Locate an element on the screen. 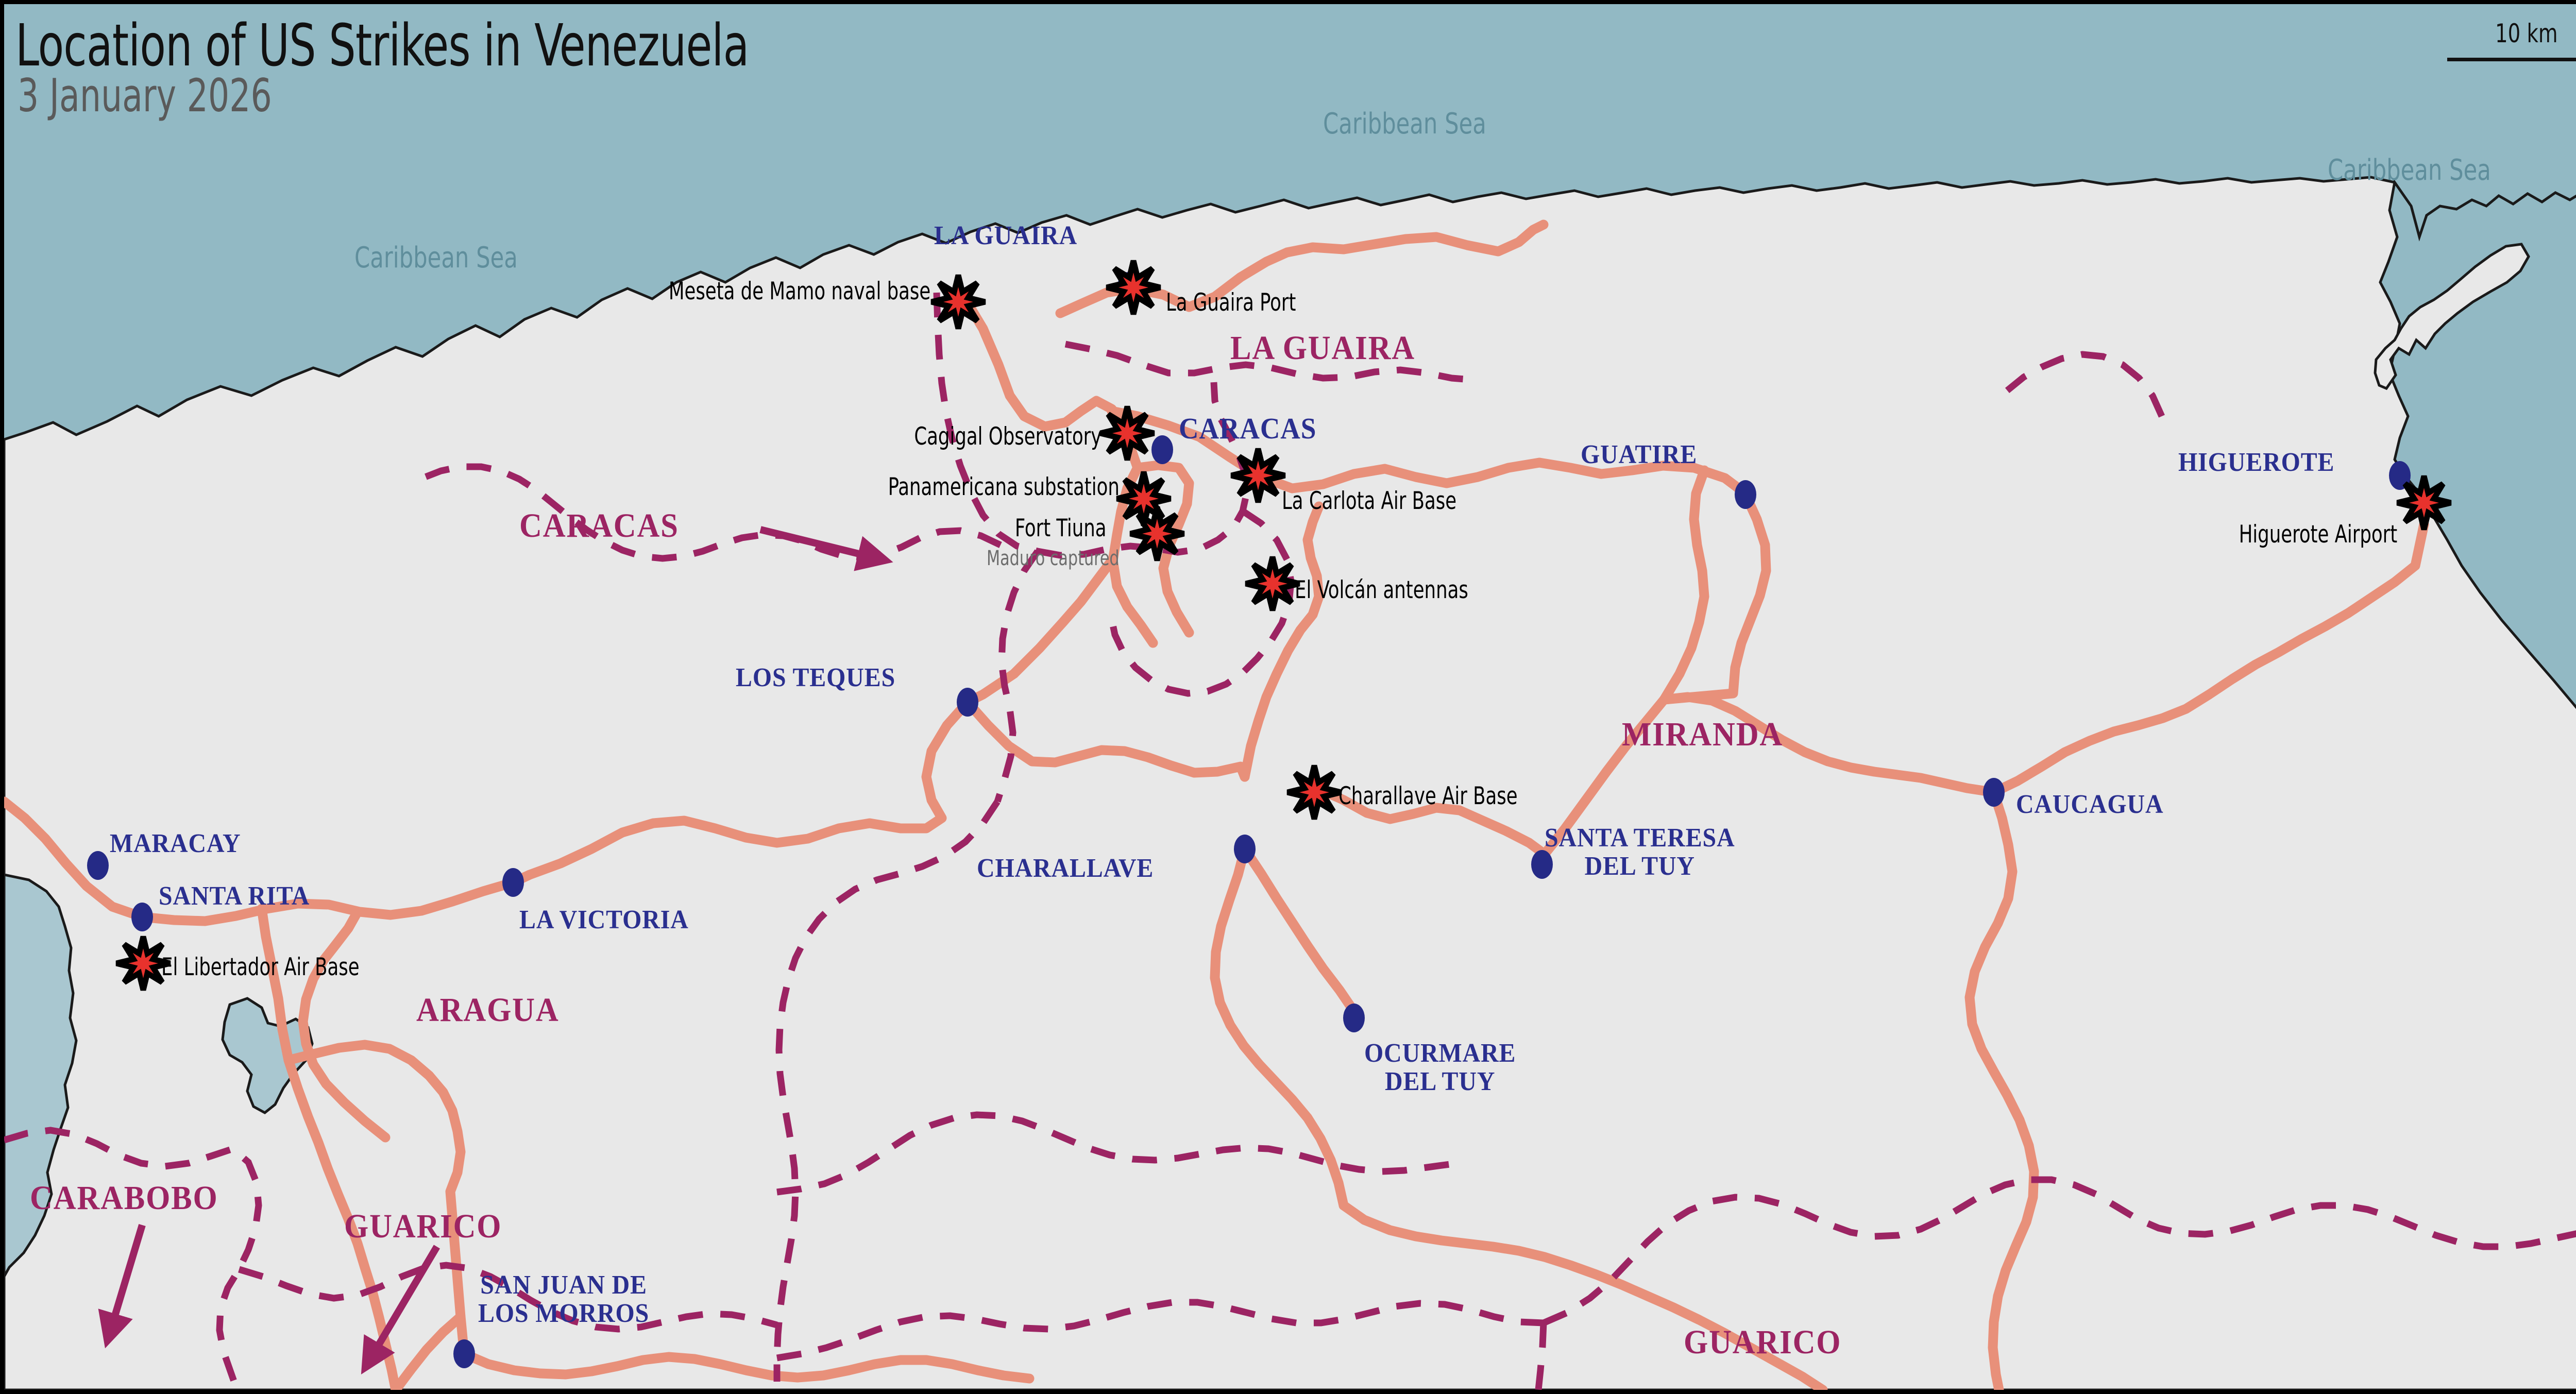 The width and height of the screenshot is (2576, 1394). small-lake is located at coordinates (267, 1055).